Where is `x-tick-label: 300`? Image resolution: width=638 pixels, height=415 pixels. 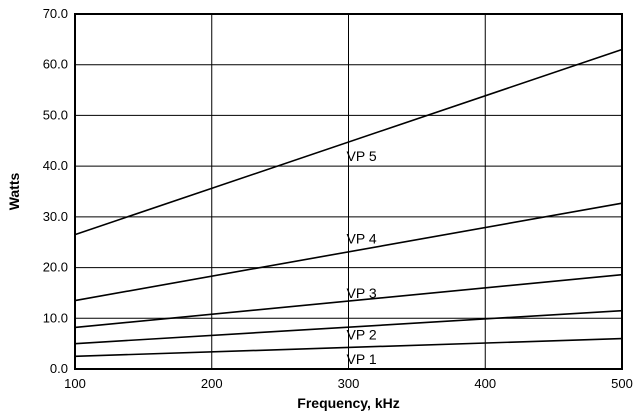
x-tick-label: 300 is located at coordinates (349, 383).